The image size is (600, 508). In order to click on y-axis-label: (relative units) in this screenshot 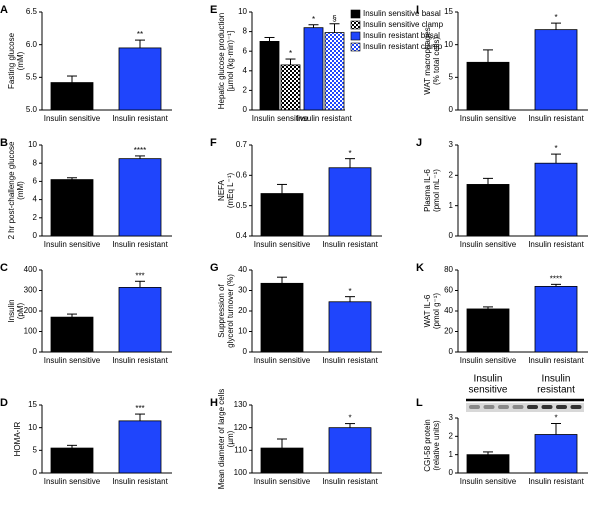, I will do `click(436, 445)`.